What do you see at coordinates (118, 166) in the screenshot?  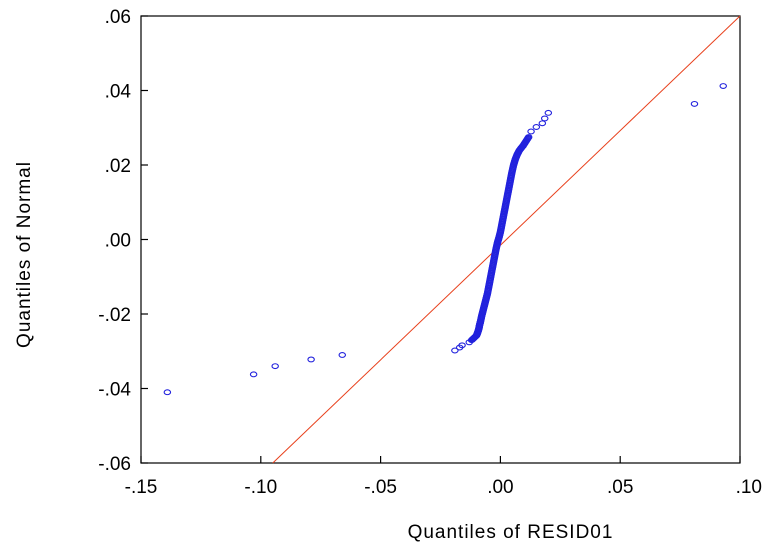 I see `y-tick-label: .02` at bounding box center [118, 166].